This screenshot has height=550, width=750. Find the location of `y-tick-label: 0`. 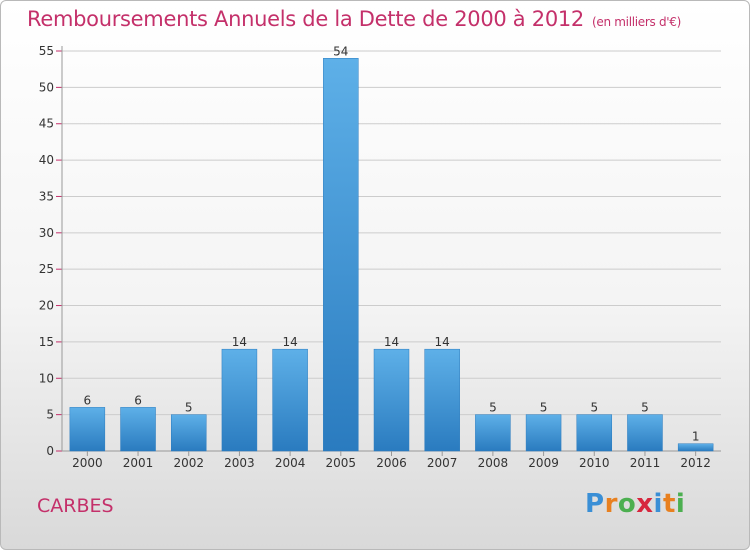

y-tick-label: 0 is located at coordinates (50, 451).